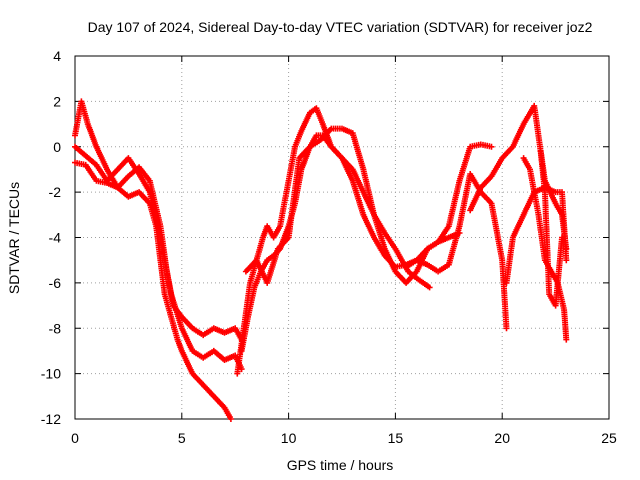 This screenshot has width=640, height=480. Describe the element at coordinates (57, 101) in the screenshot. I see `y-tick-label: 2` at that location.